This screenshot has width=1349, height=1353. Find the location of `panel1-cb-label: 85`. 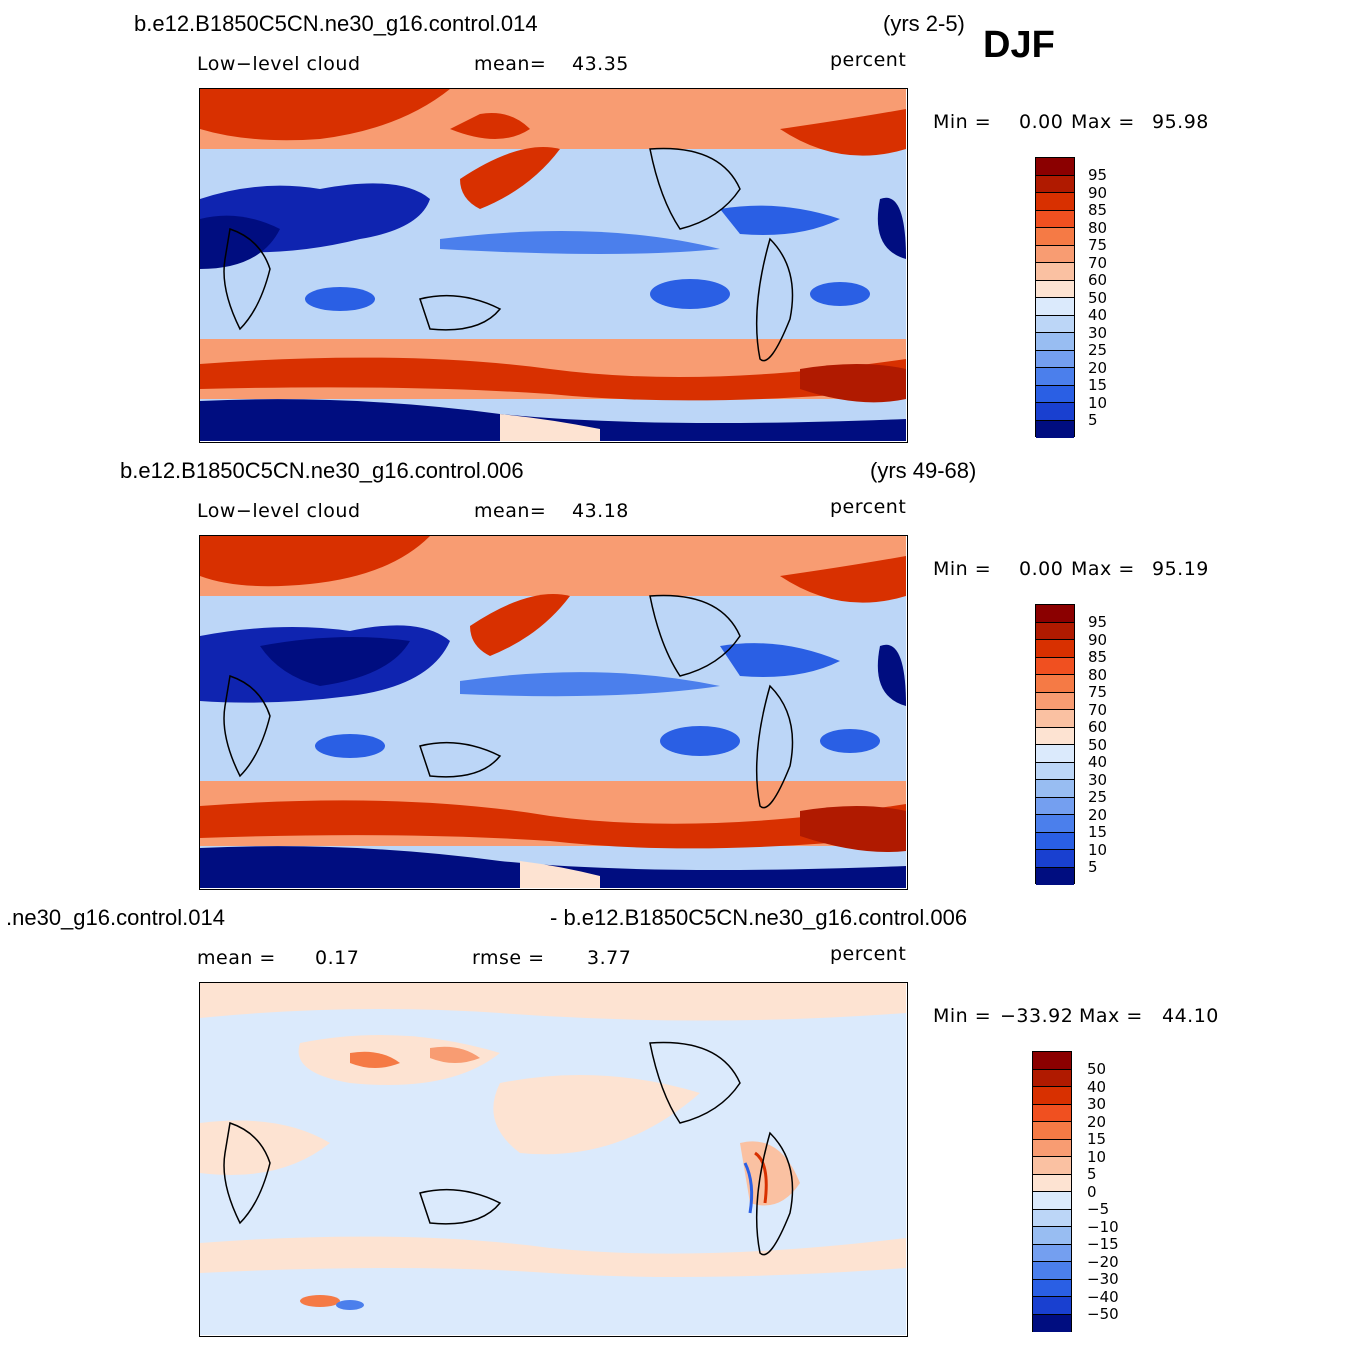

panel1-cb-label: 85 is located at coordinates (1098, 210).